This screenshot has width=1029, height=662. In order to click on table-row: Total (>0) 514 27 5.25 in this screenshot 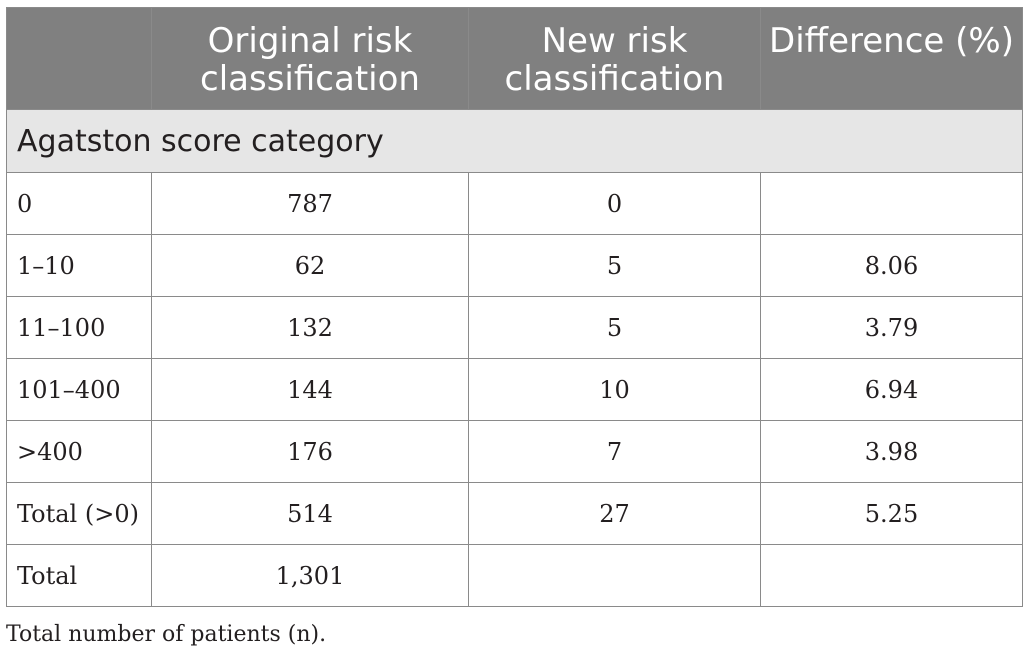, I will do `click(514, 513)`.